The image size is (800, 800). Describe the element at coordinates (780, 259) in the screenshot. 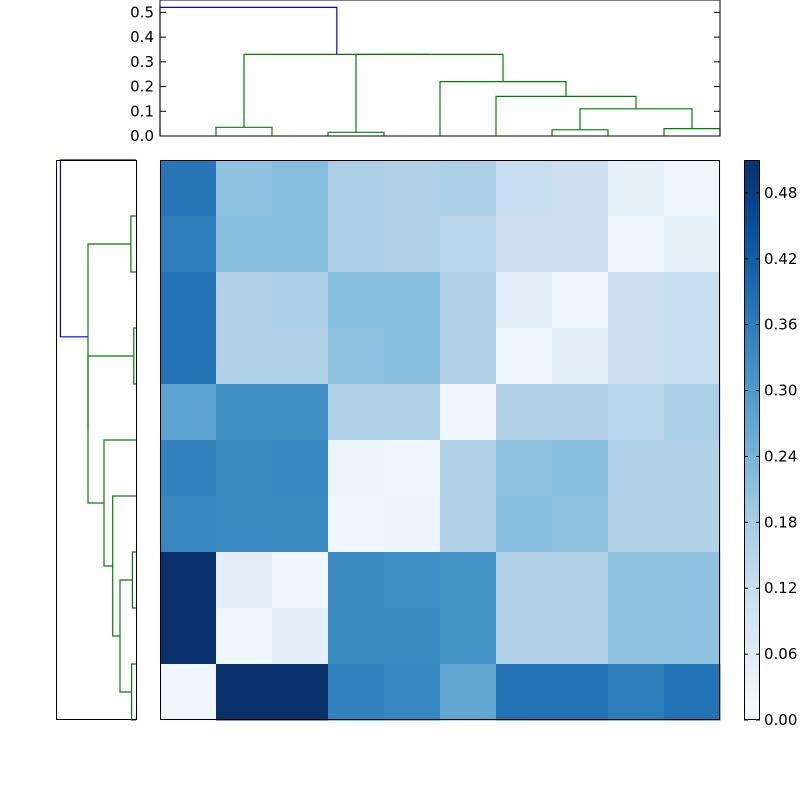

I see `colorbar-tick-label: 0.42` at that location.